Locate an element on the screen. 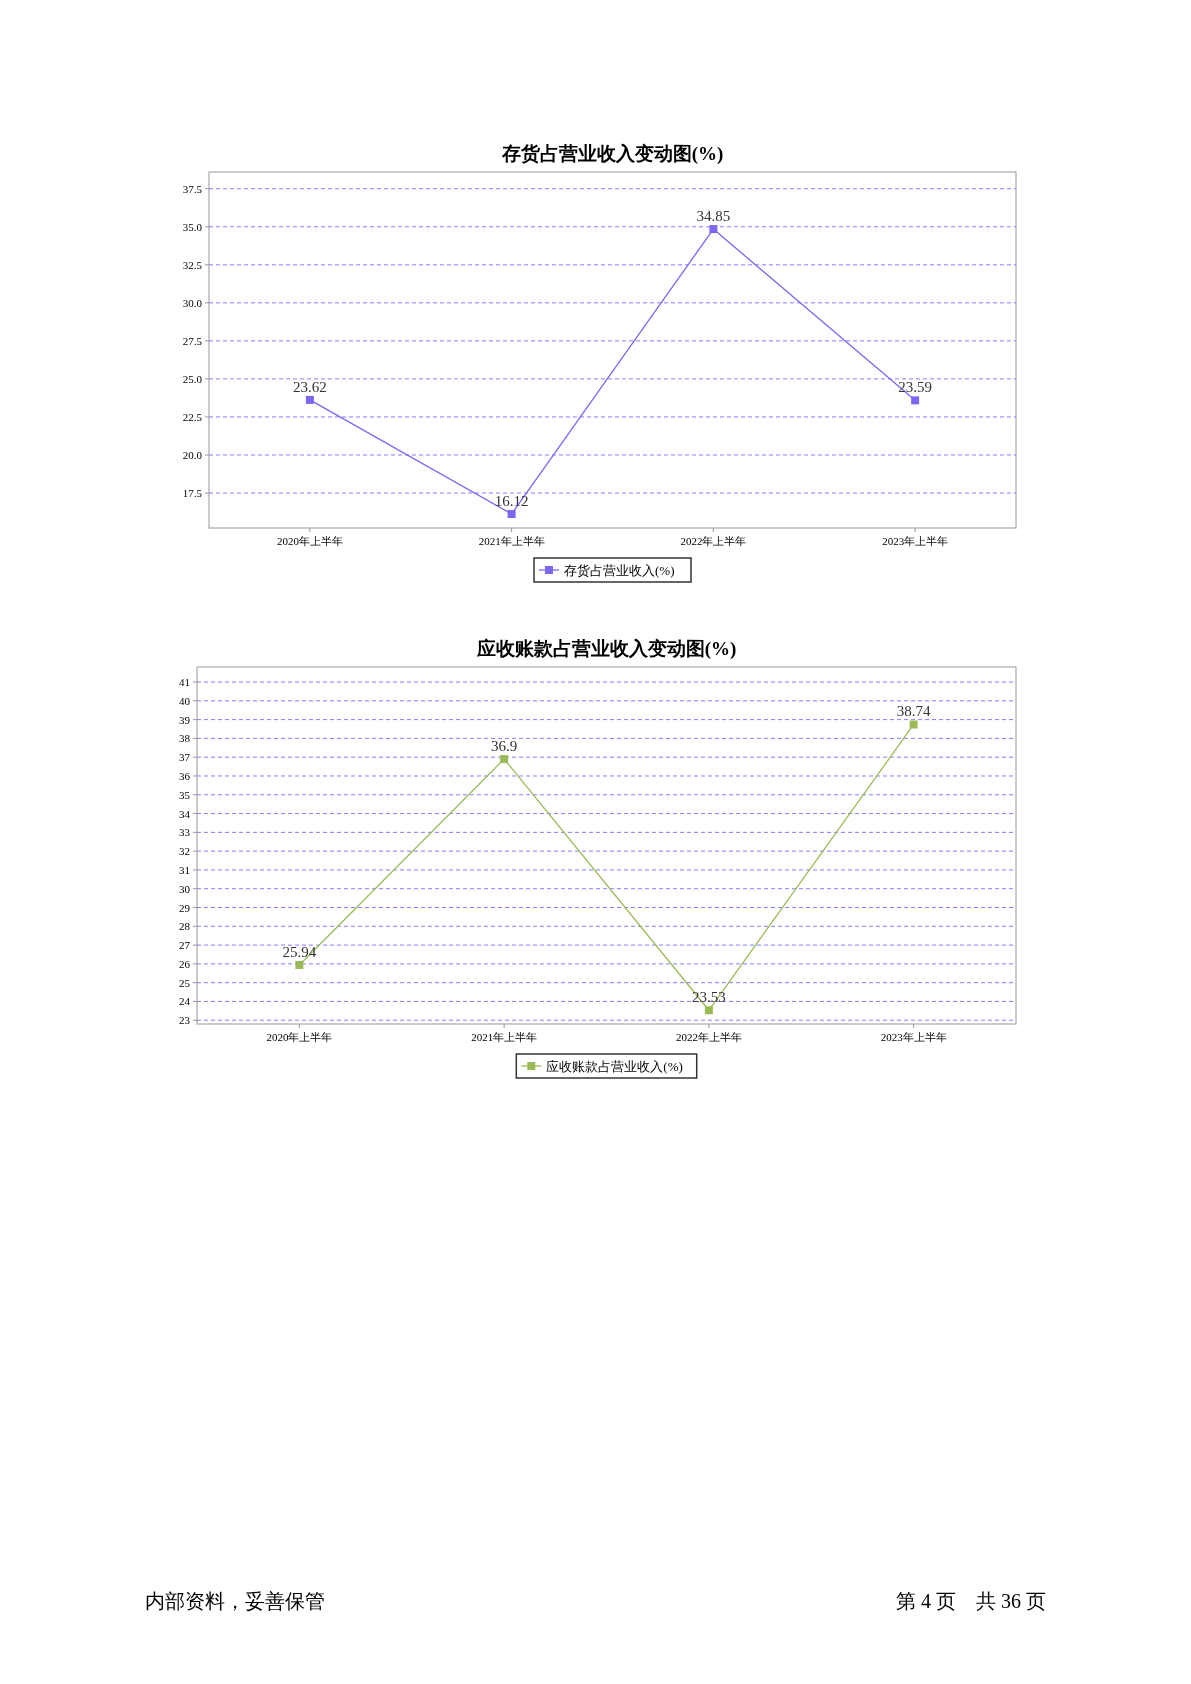 The height and width of the screenshot is (1684, 1191). y-tick-label: 38 is located at coordinates (185, 738).